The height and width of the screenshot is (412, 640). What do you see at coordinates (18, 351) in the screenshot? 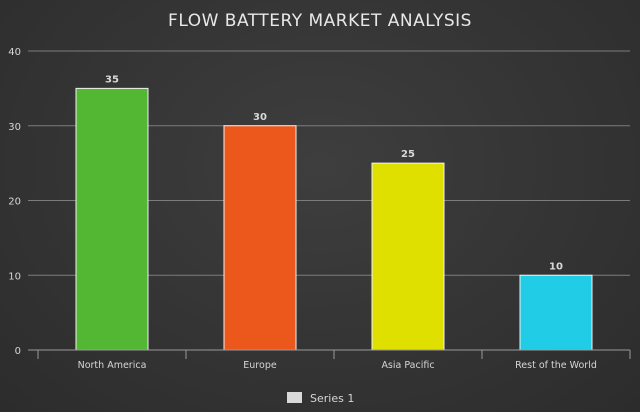
I see `y-tick-label: 0` at bounding box center [18, 351].